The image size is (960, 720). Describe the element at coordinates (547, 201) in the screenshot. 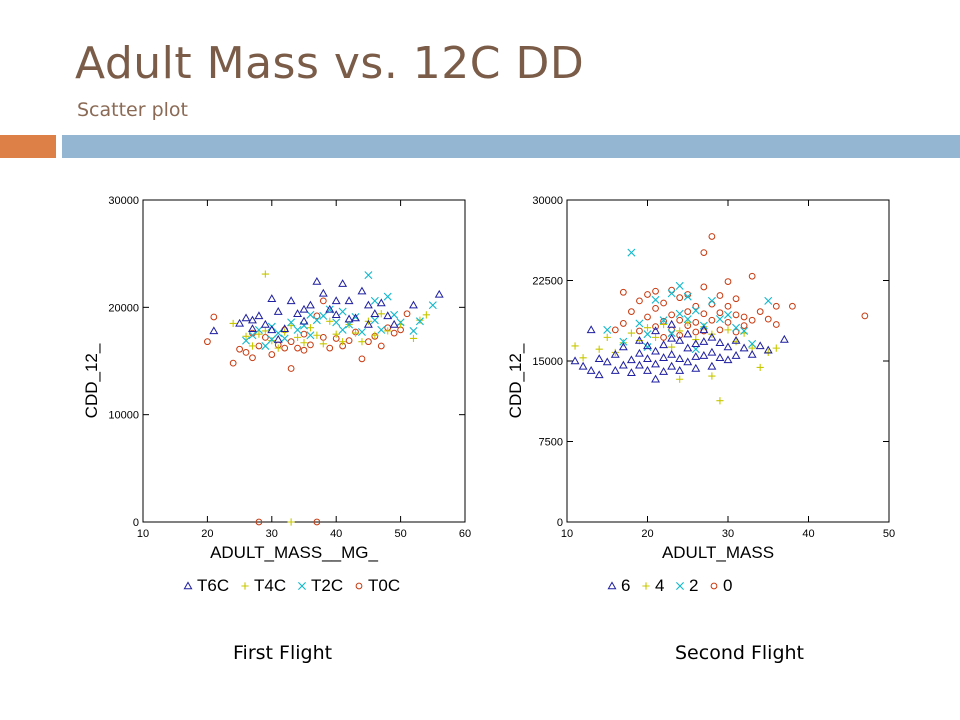

I see `y-tick-label: 30000` at that location.